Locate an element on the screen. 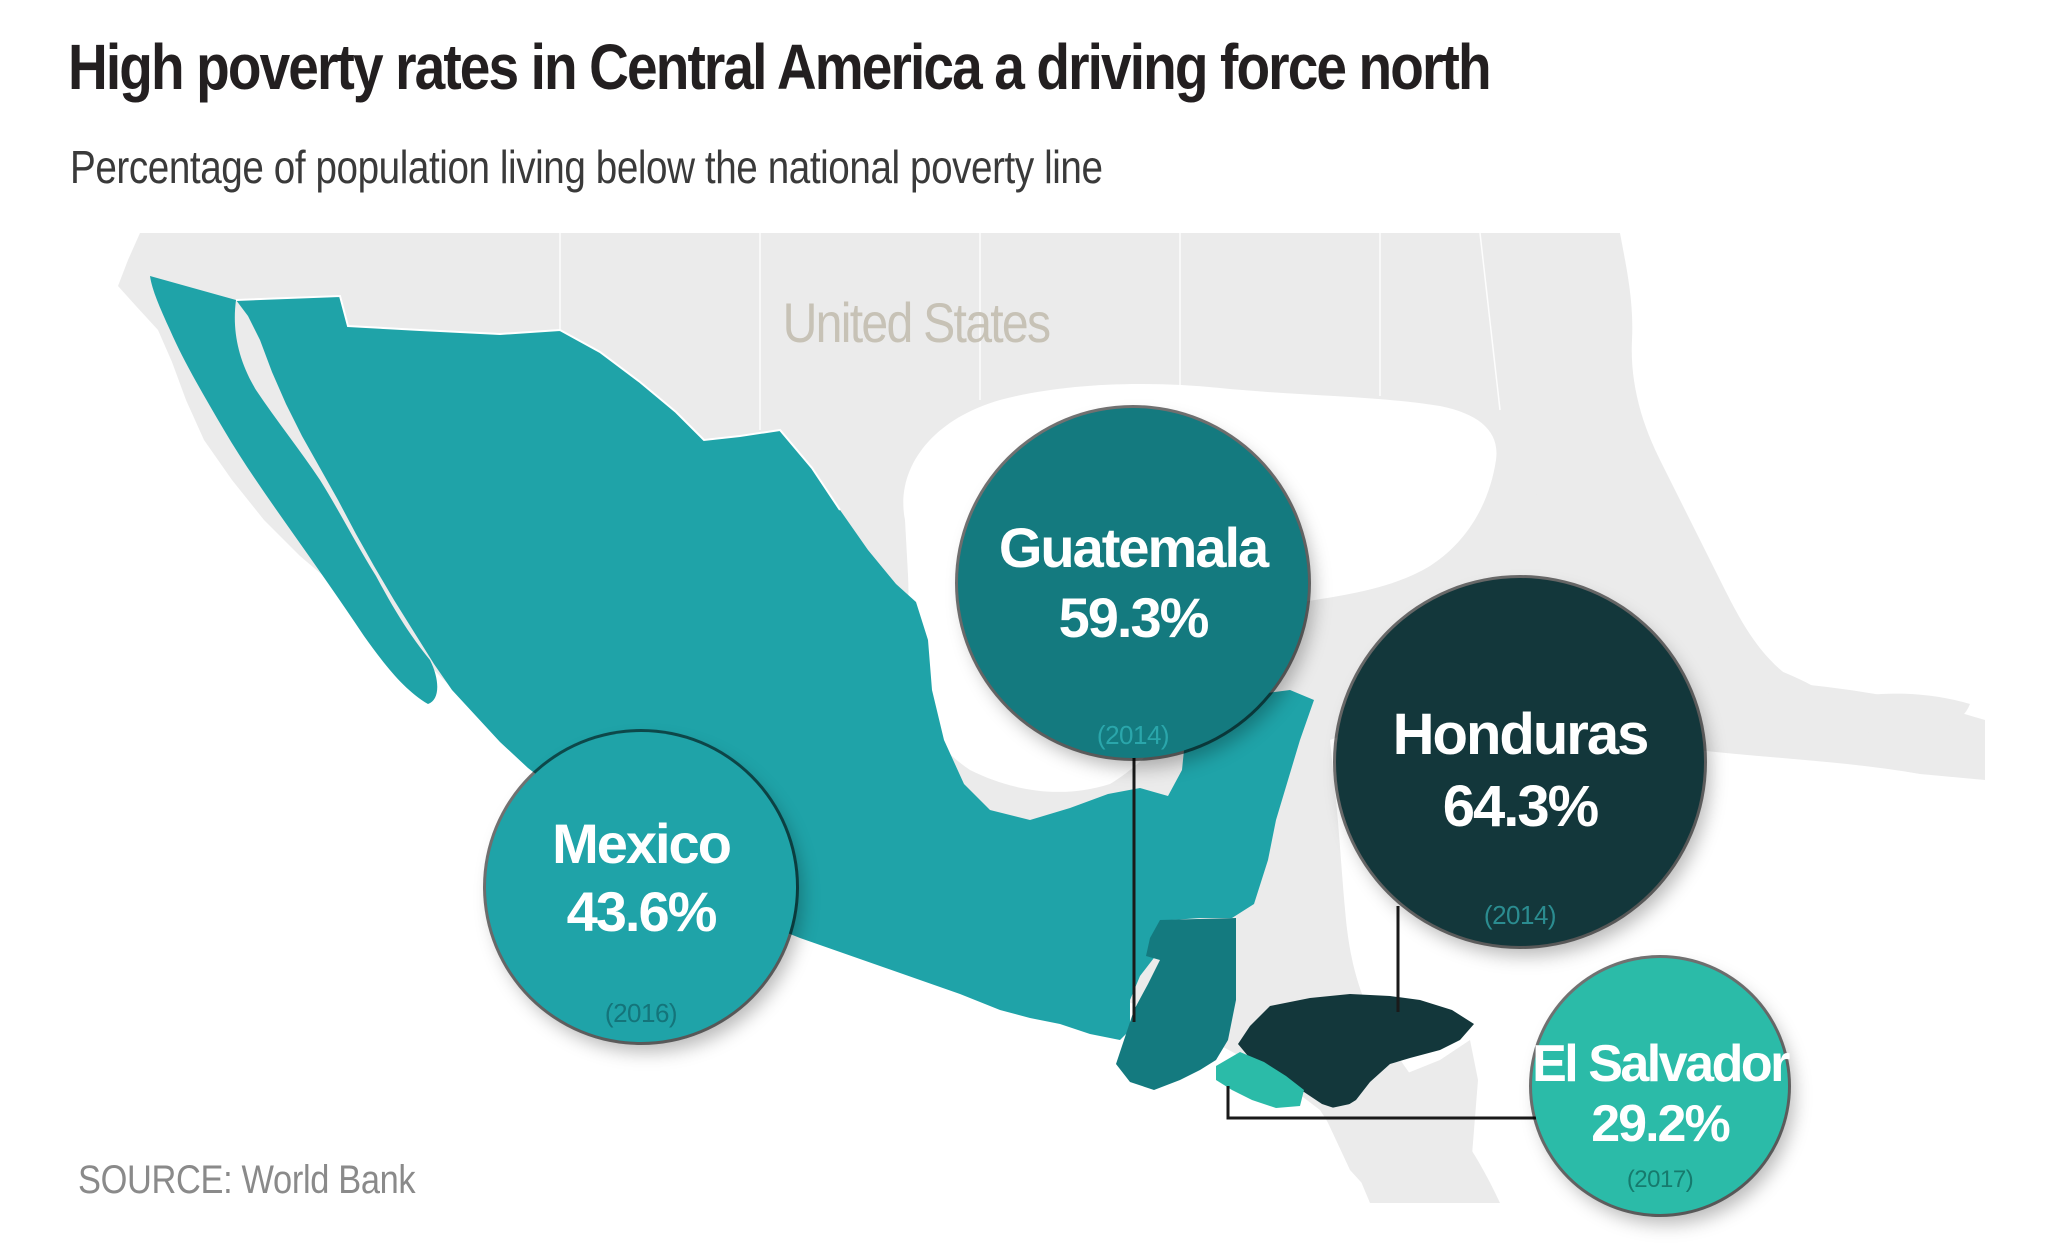 Image resolution: width=2048 pixels, height=1245 pixels. belize-shape is located at coordinates (1252, 973).